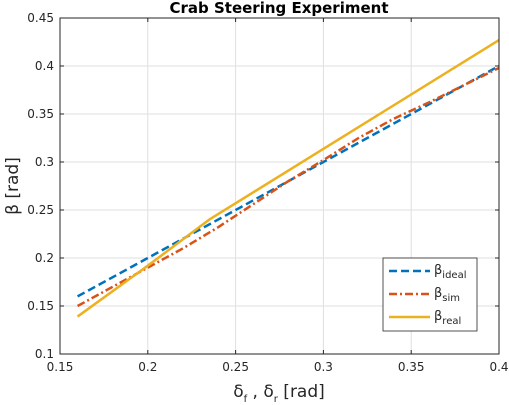  I want to click on y-tick-label: 0.25, so click(40, 210).